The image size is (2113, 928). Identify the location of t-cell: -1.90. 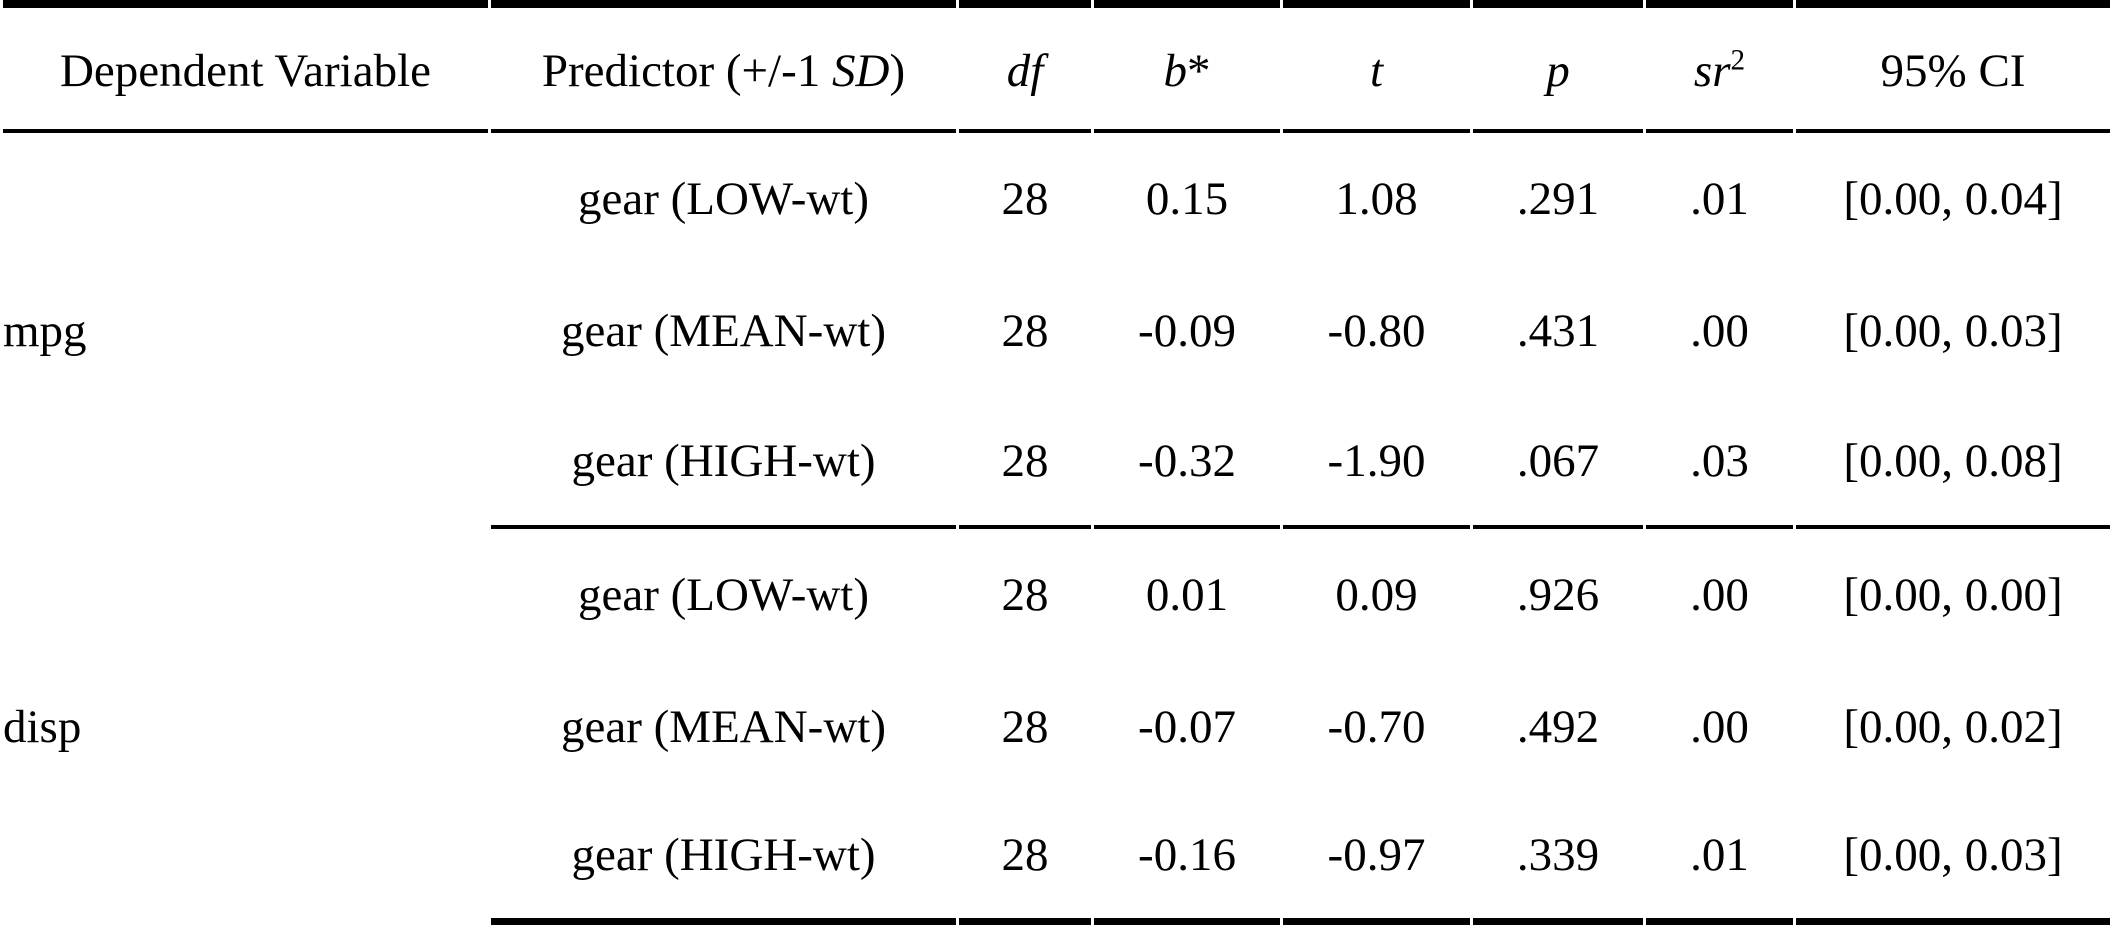
(1376, 463).